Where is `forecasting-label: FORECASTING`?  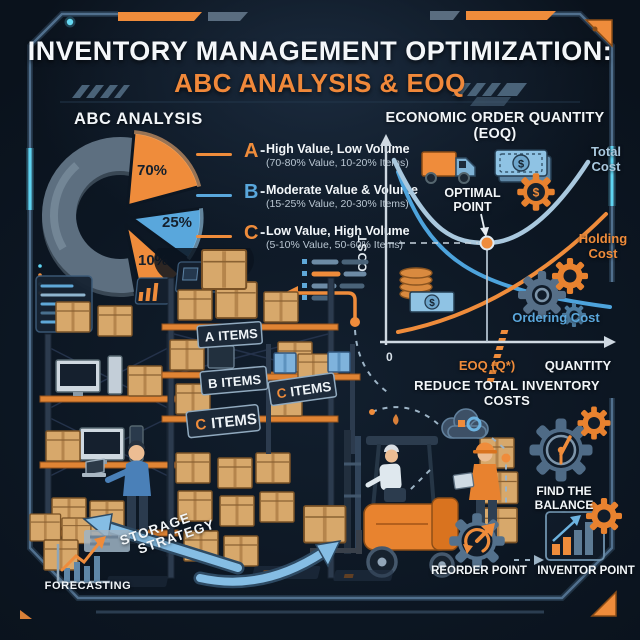 forecasting-label: FORECASTING is located at coordinates (88, 586).